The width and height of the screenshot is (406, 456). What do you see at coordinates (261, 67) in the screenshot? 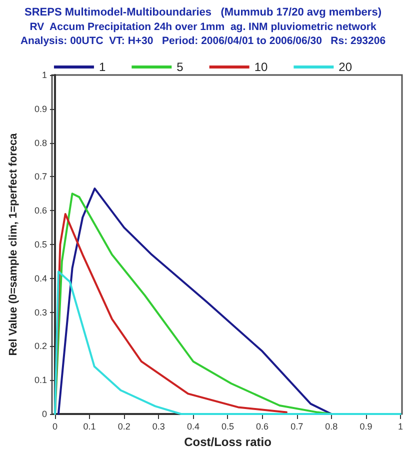
I see `legend-label: 10` at bounding box center [261, 67].